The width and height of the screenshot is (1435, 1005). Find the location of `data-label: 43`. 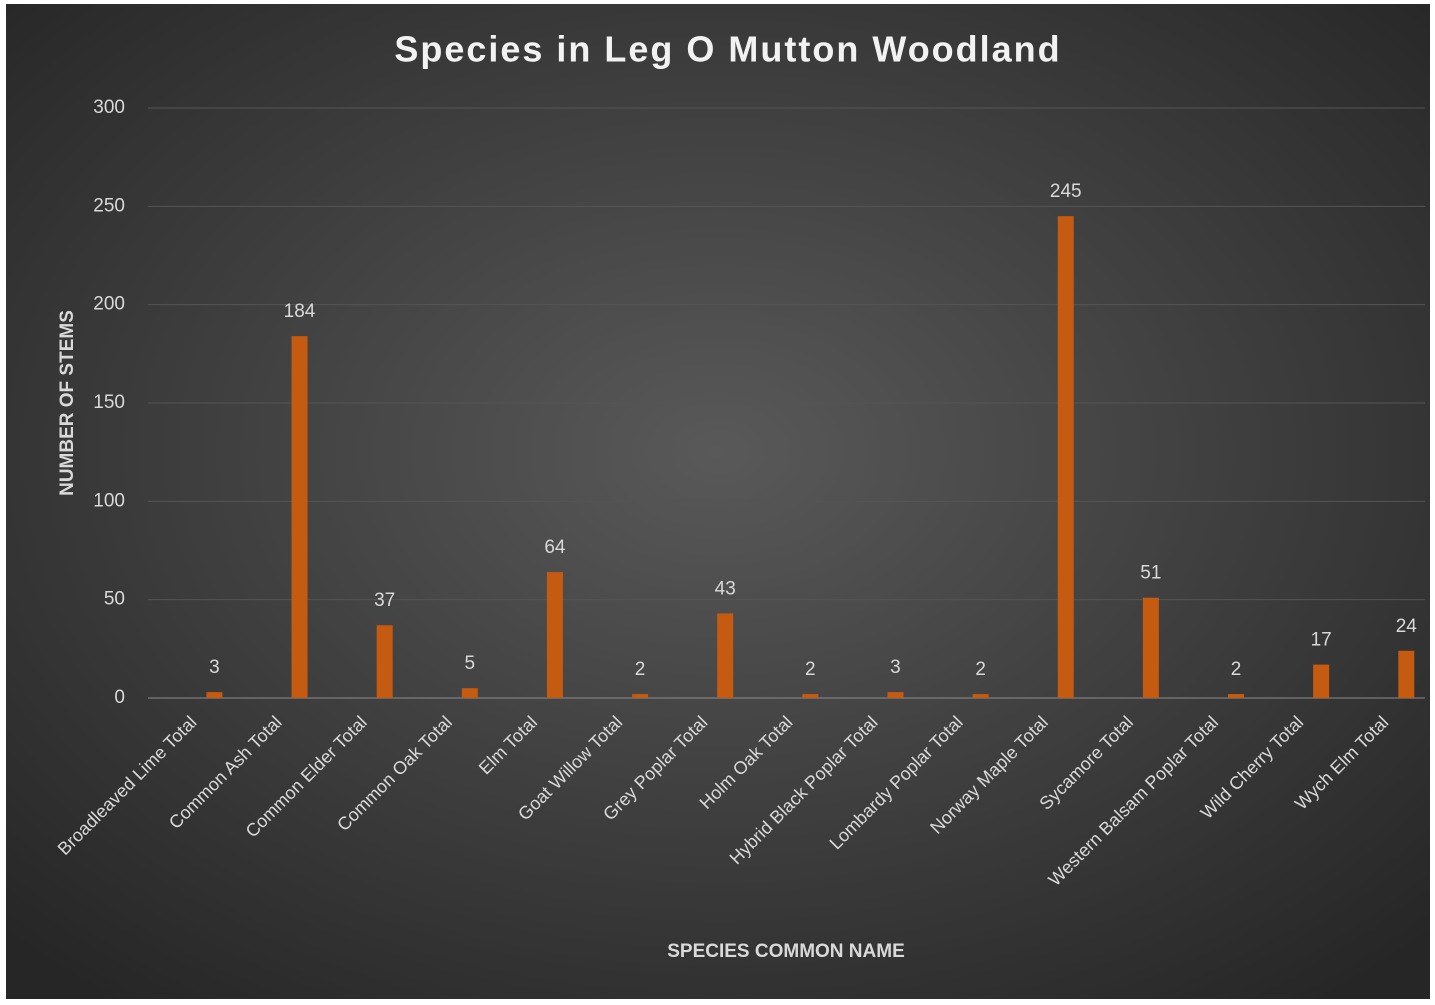

data-label: 43 is located at coordinates (725, 588).